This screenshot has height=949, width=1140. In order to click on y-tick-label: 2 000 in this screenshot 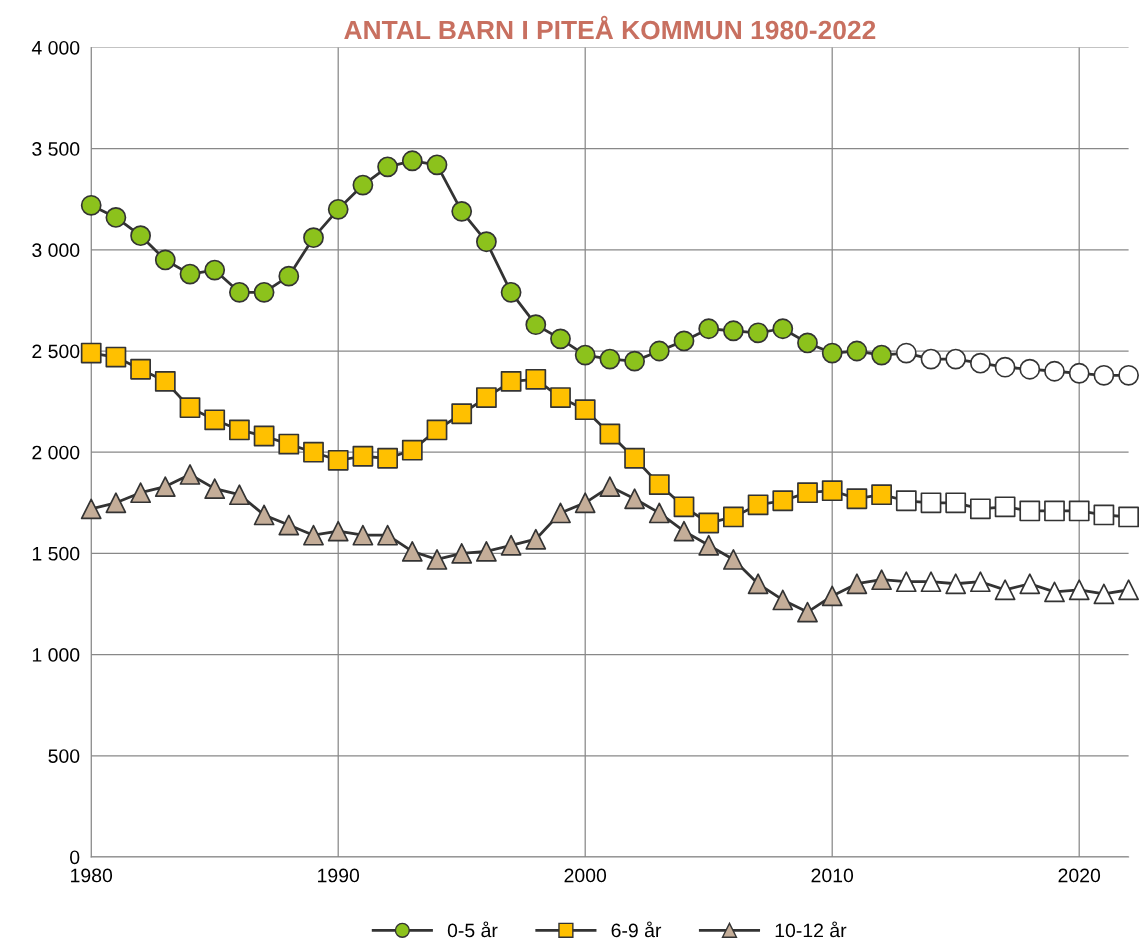, I will do `click(56, 452)`.